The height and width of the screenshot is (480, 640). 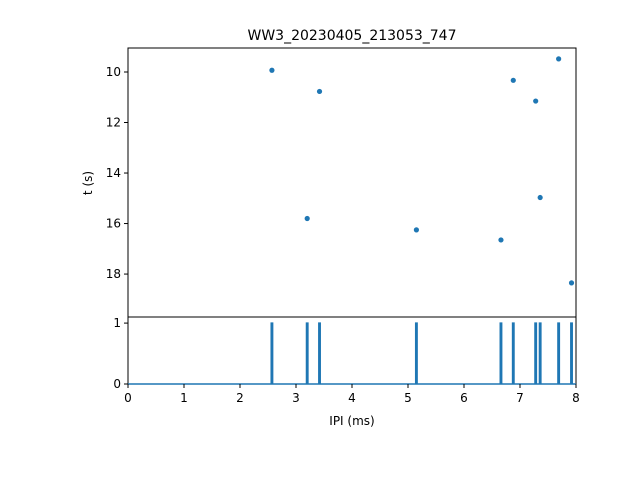 What do you see at coordinates (464, 398) in the screenshot?
I see `x-tick-label: 6` at bounding box center [464, 398].